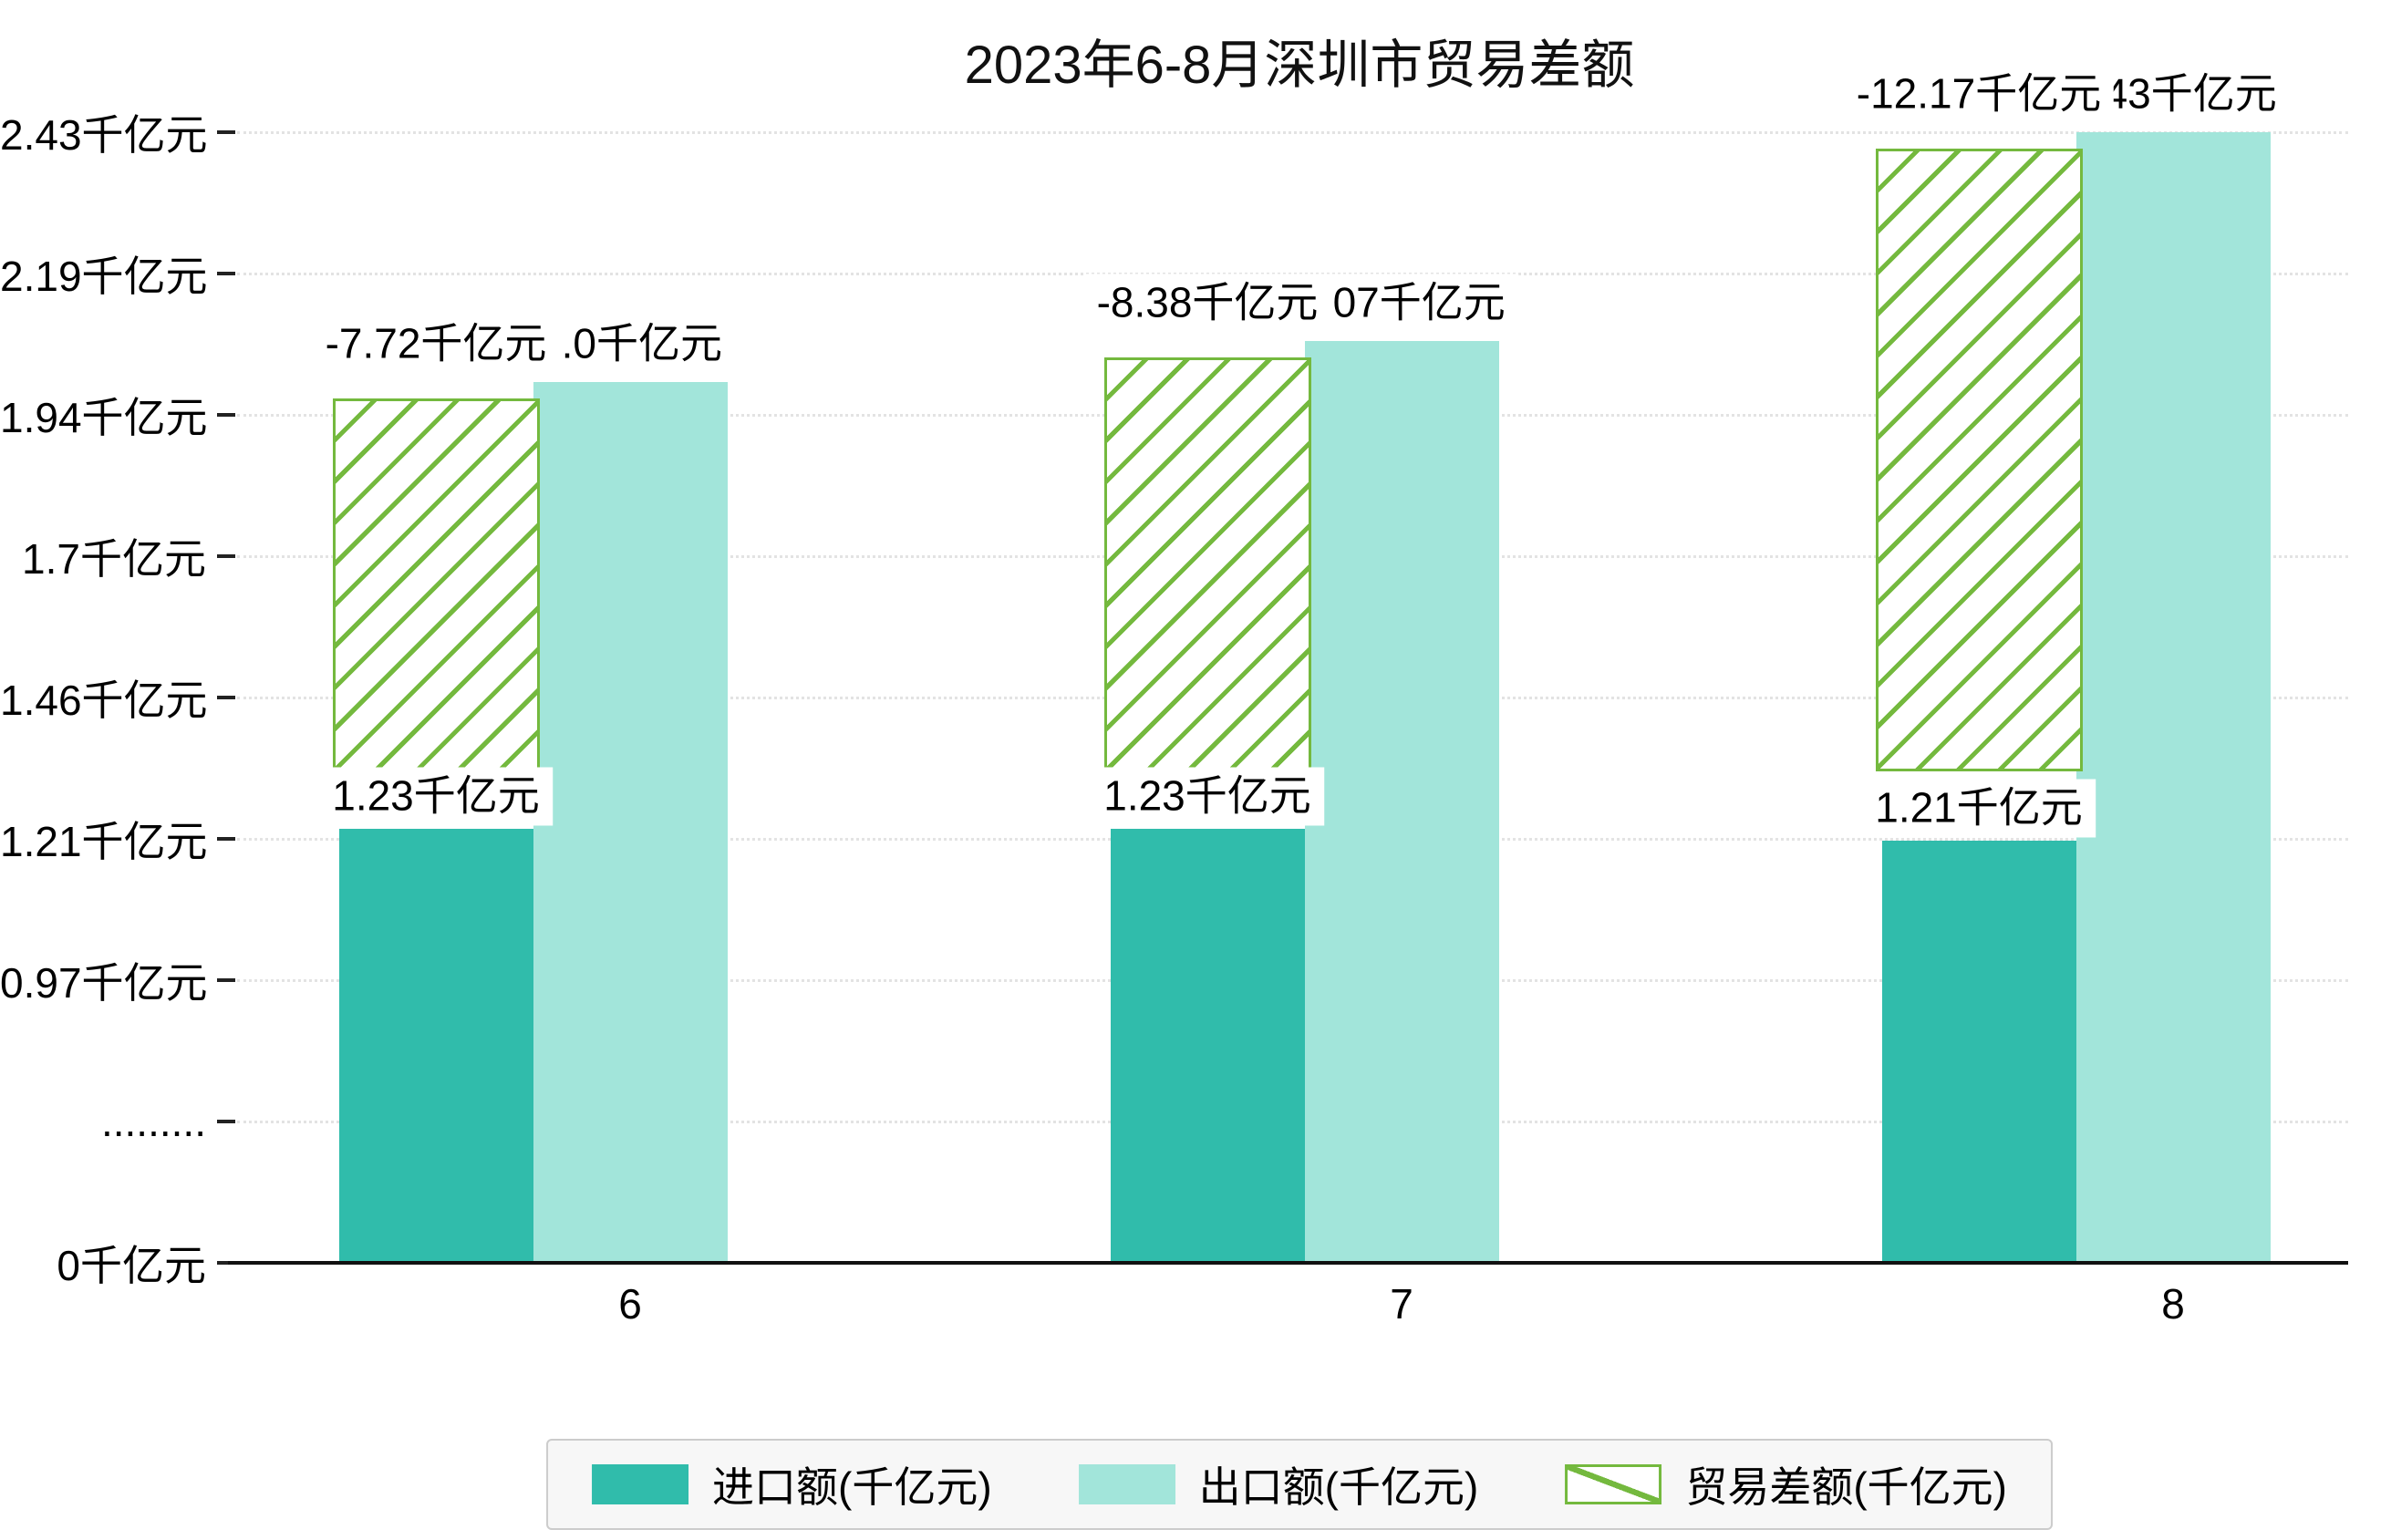  I want to click on y-tick-label: 0.97千亿元, so click(104, 983).